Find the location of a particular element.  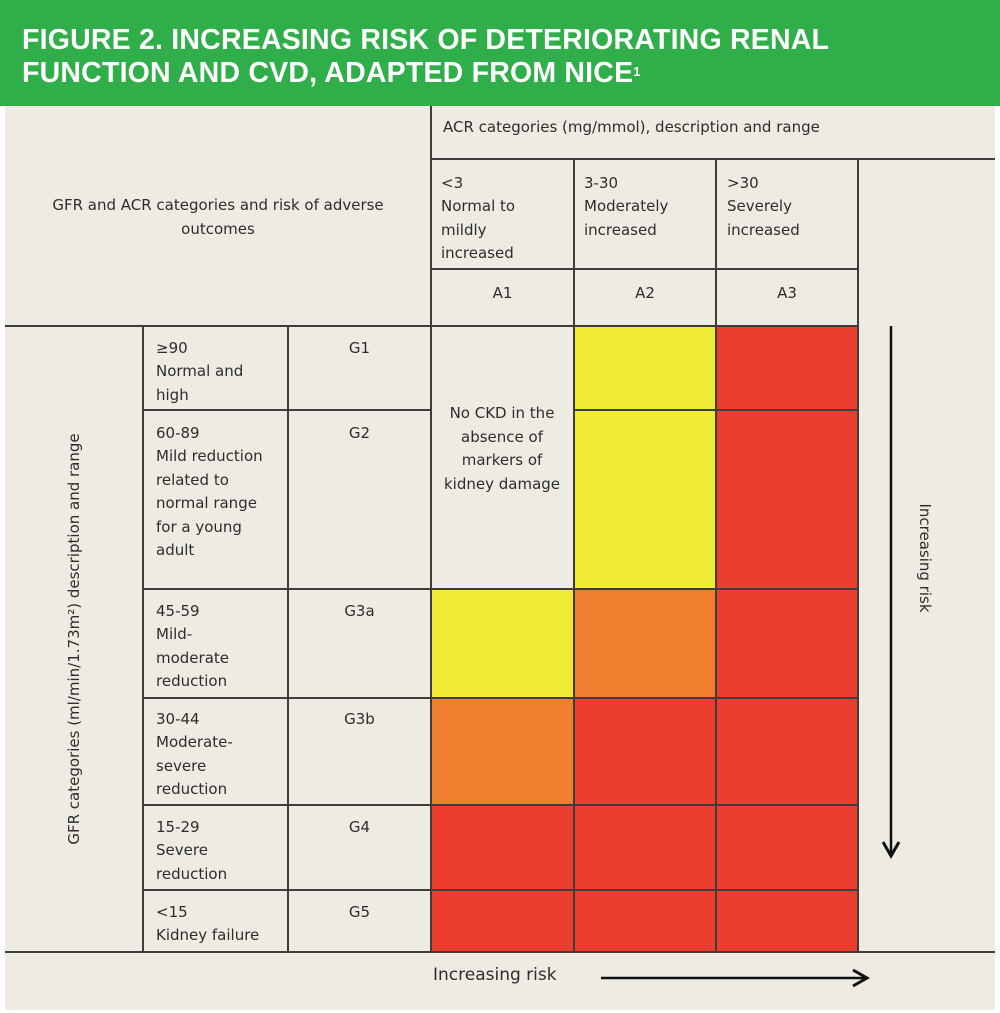

acr-column-description: Moderately increased is located at coordinates (626, 218).